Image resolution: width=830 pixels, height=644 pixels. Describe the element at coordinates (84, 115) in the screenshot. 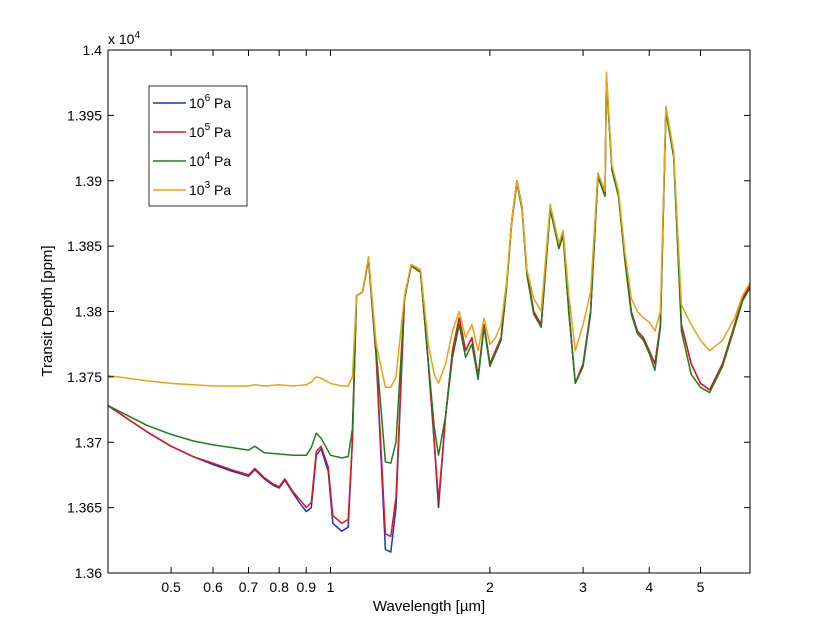

I see `y-tick-label: 1.395` at that location.